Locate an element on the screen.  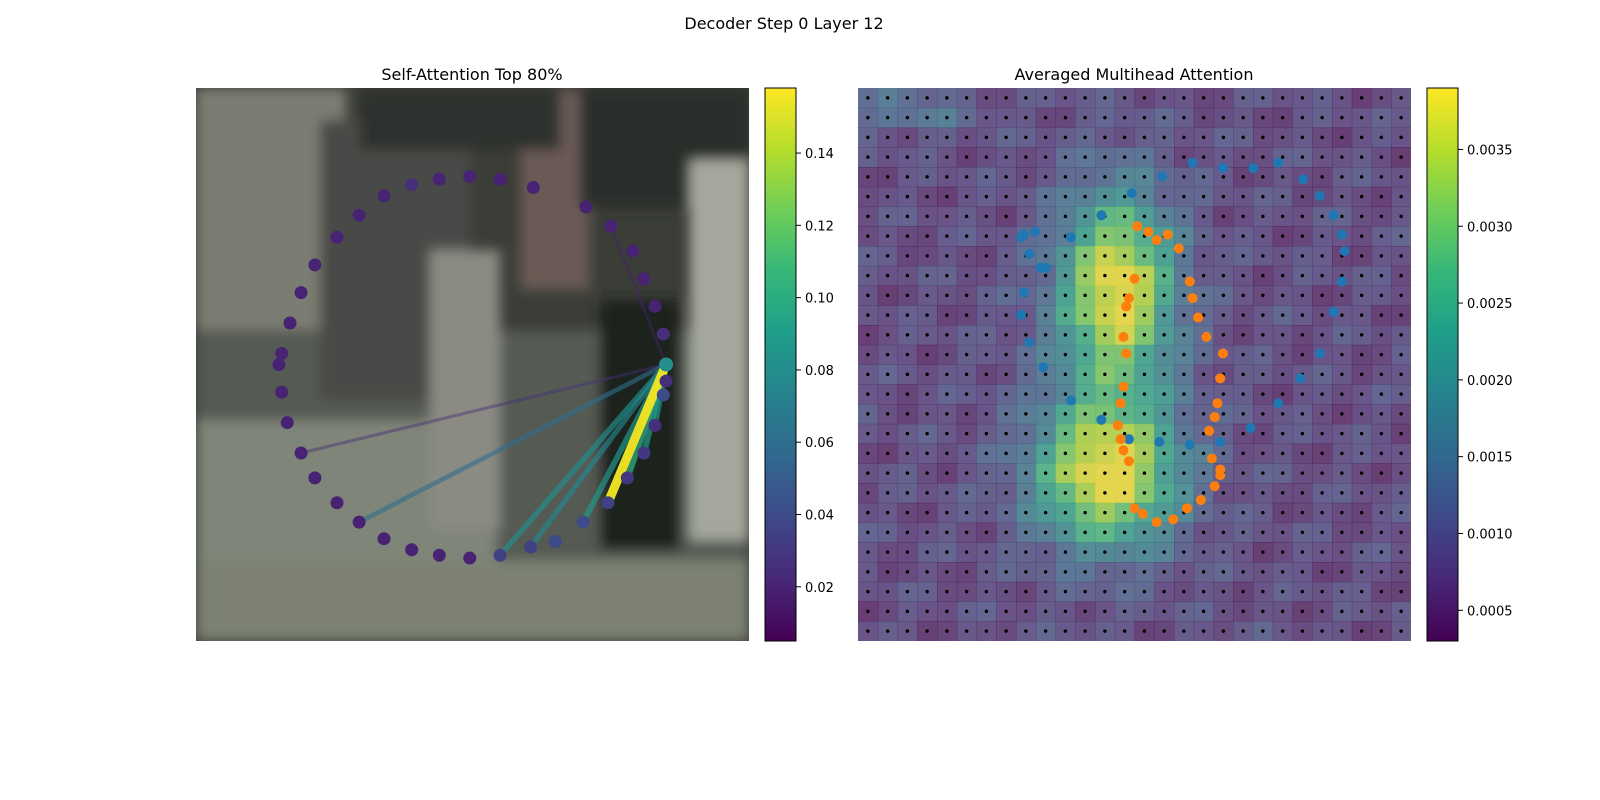
colorbar-tick-label: 0.0015 is located at coordinates (1490, 458).